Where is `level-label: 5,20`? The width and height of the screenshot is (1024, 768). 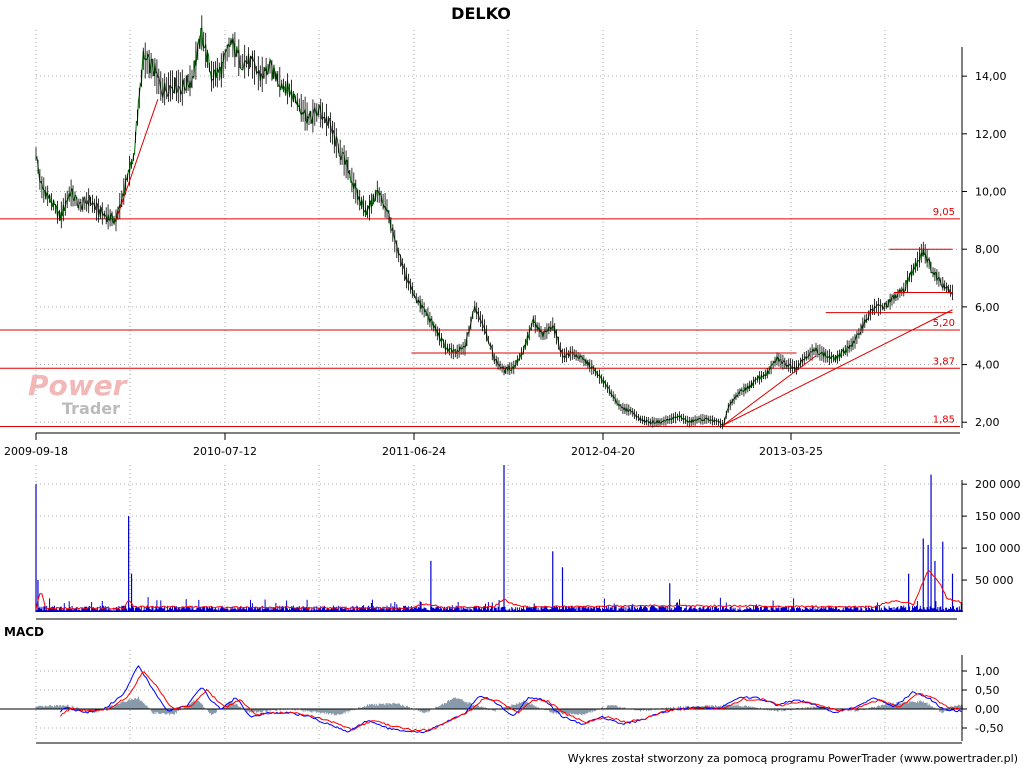
level-label: 5,20 is located at coordinates (944, 323).